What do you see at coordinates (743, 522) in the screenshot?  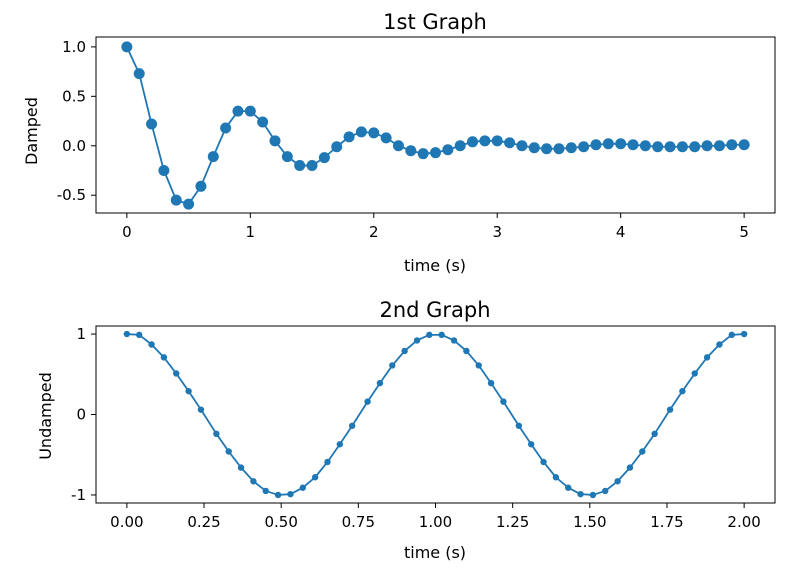 I see `x-tick-label: 2.00` at bounding box center [743, 522].